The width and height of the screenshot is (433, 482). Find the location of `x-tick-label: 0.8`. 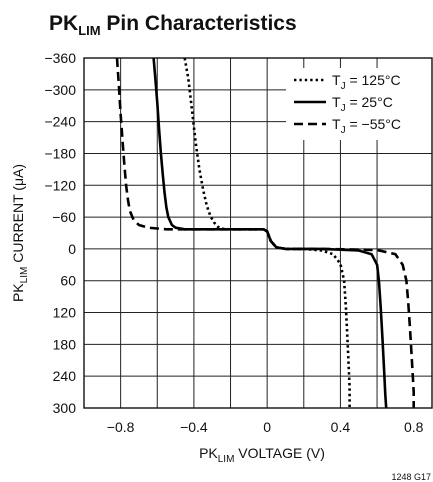

x-tick-label: 0.8 is located at coordinates (414, 427).